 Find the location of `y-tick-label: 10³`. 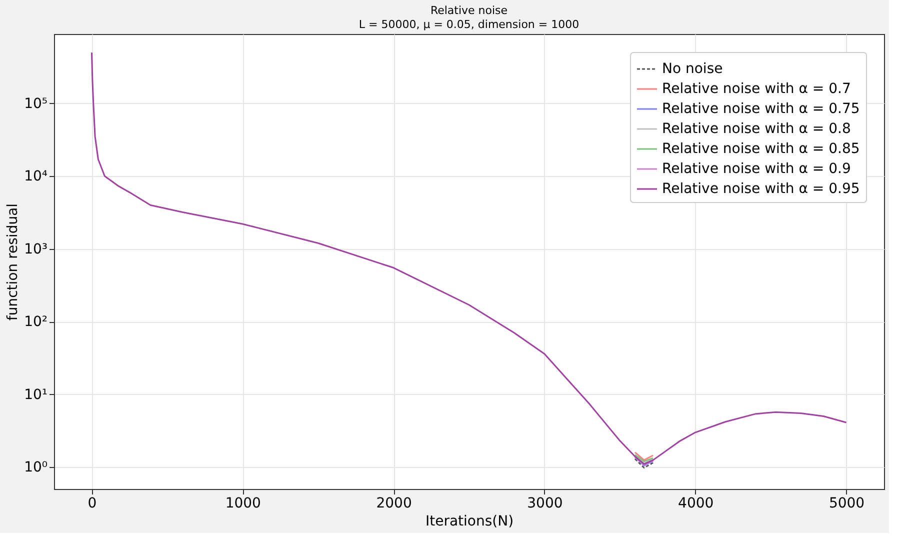

y-tick-label: 10³ is located at coordinates (36, 249).